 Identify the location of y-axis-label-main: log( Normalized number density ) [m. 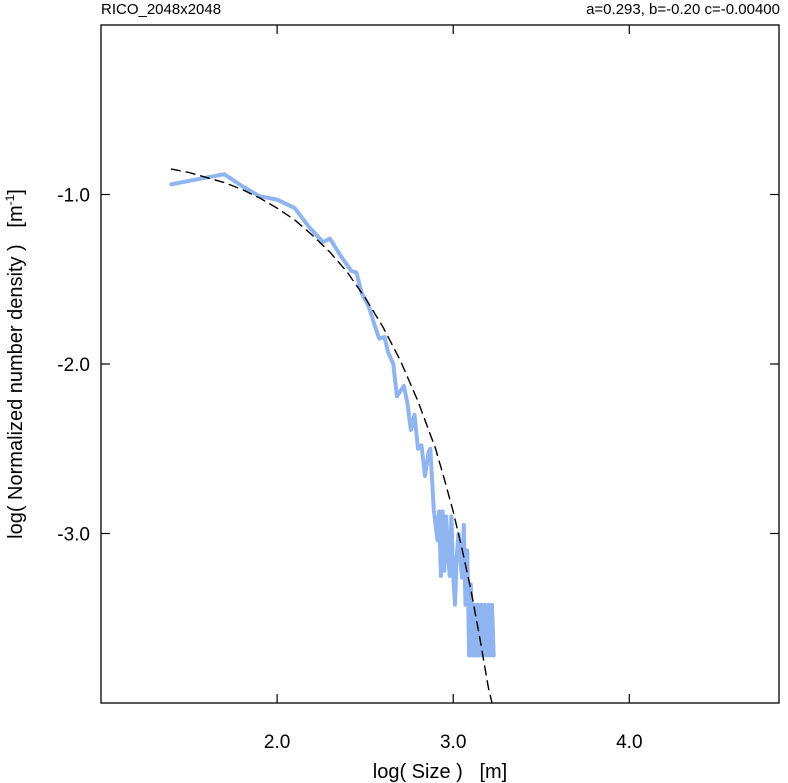
(16, 371).